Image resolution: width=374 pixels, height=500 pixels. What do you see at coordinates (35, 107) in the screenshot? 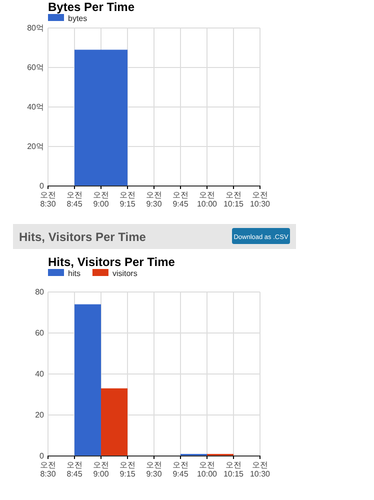
I see `y-tick-label: 40억` at bounding box center [35, 107].